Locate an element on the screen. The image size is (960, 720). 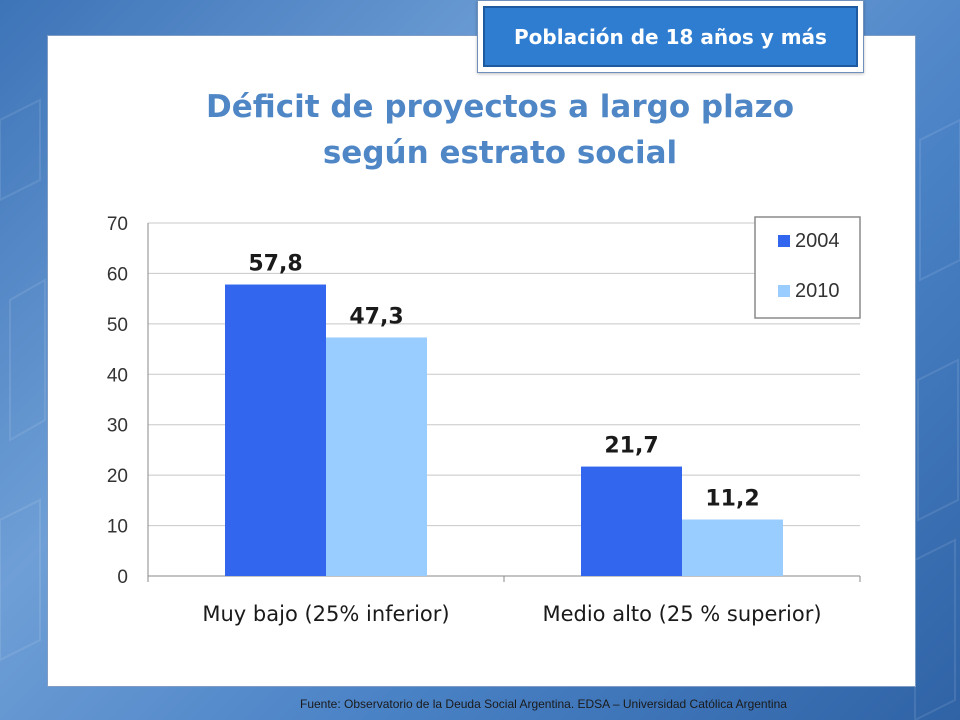
chart-title-line1: Déficit de proyectos a largo plazo is located at coordinates (499, 107).